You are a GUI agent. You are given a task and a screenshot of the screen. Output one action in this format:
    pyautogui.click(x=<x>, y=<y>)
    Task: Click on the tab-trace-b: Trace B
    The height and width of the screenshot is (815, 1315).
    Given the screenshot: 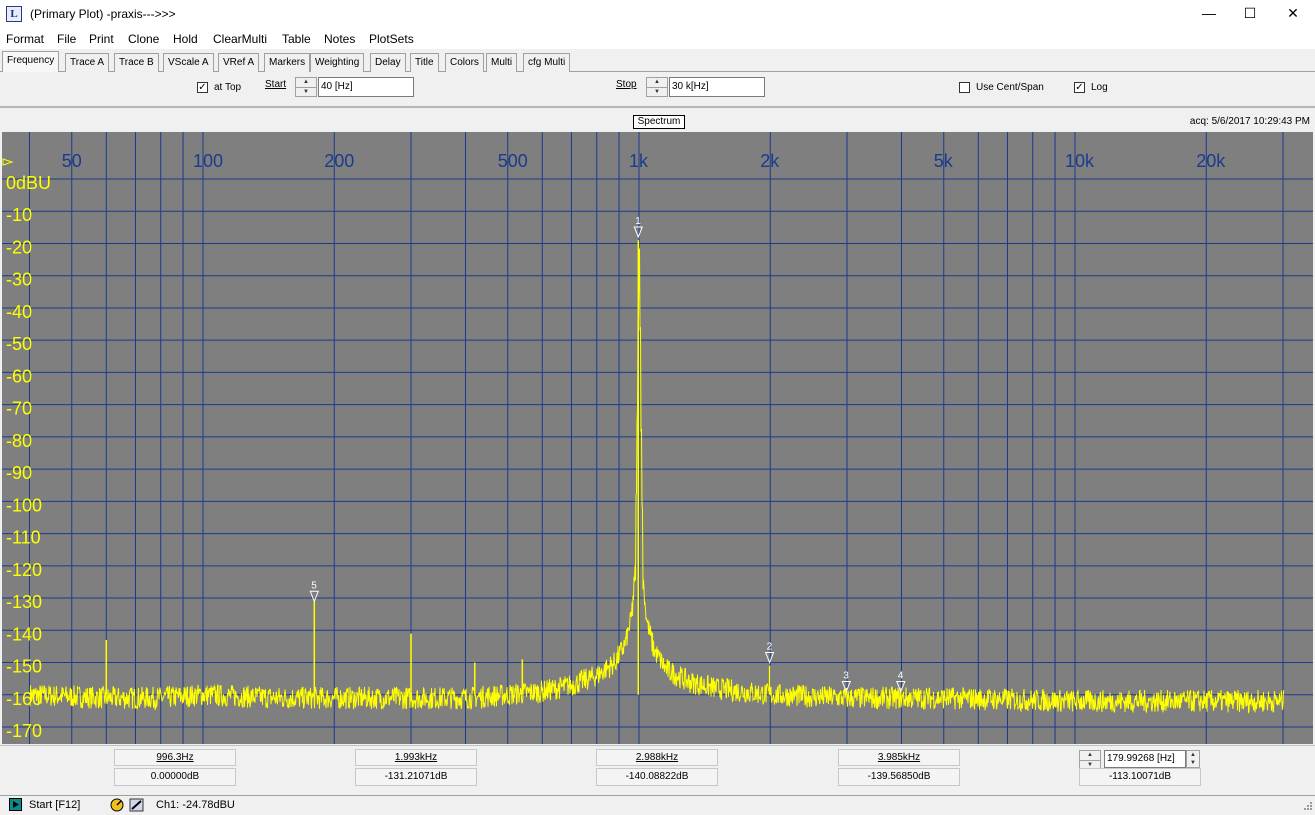 What is the action you would take?
    pyautogui.click(x=136, y=62)
    